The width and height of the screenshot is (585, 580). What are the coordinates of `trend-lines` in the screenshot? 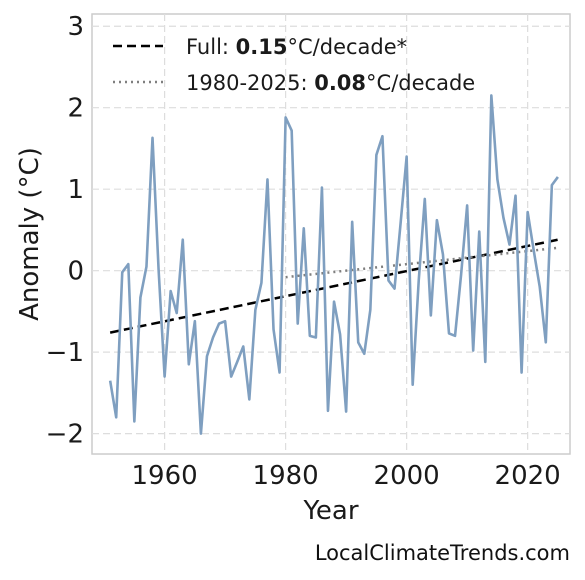 It's located at (334, 286).